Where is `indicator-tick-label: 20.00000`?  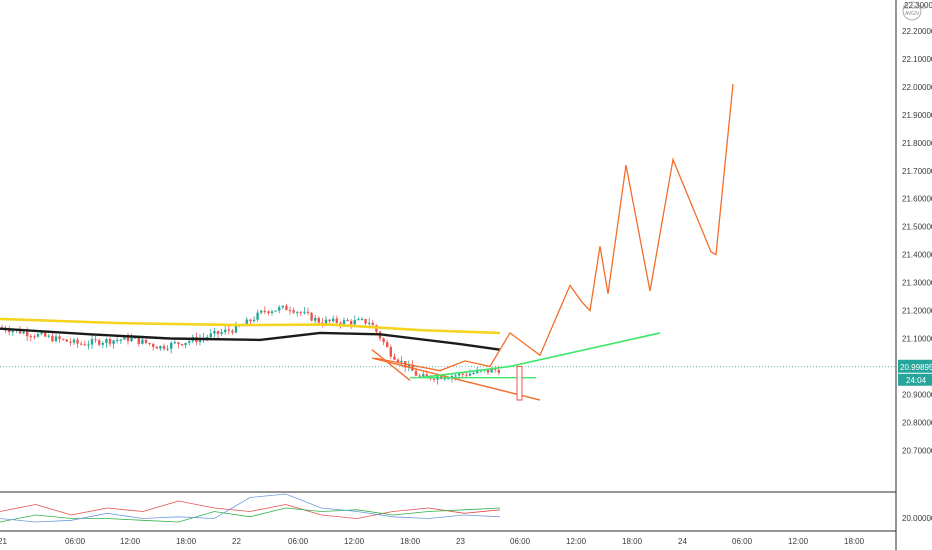
indicator-tick-label: 20.00000 is located at coordinates (917, 518).